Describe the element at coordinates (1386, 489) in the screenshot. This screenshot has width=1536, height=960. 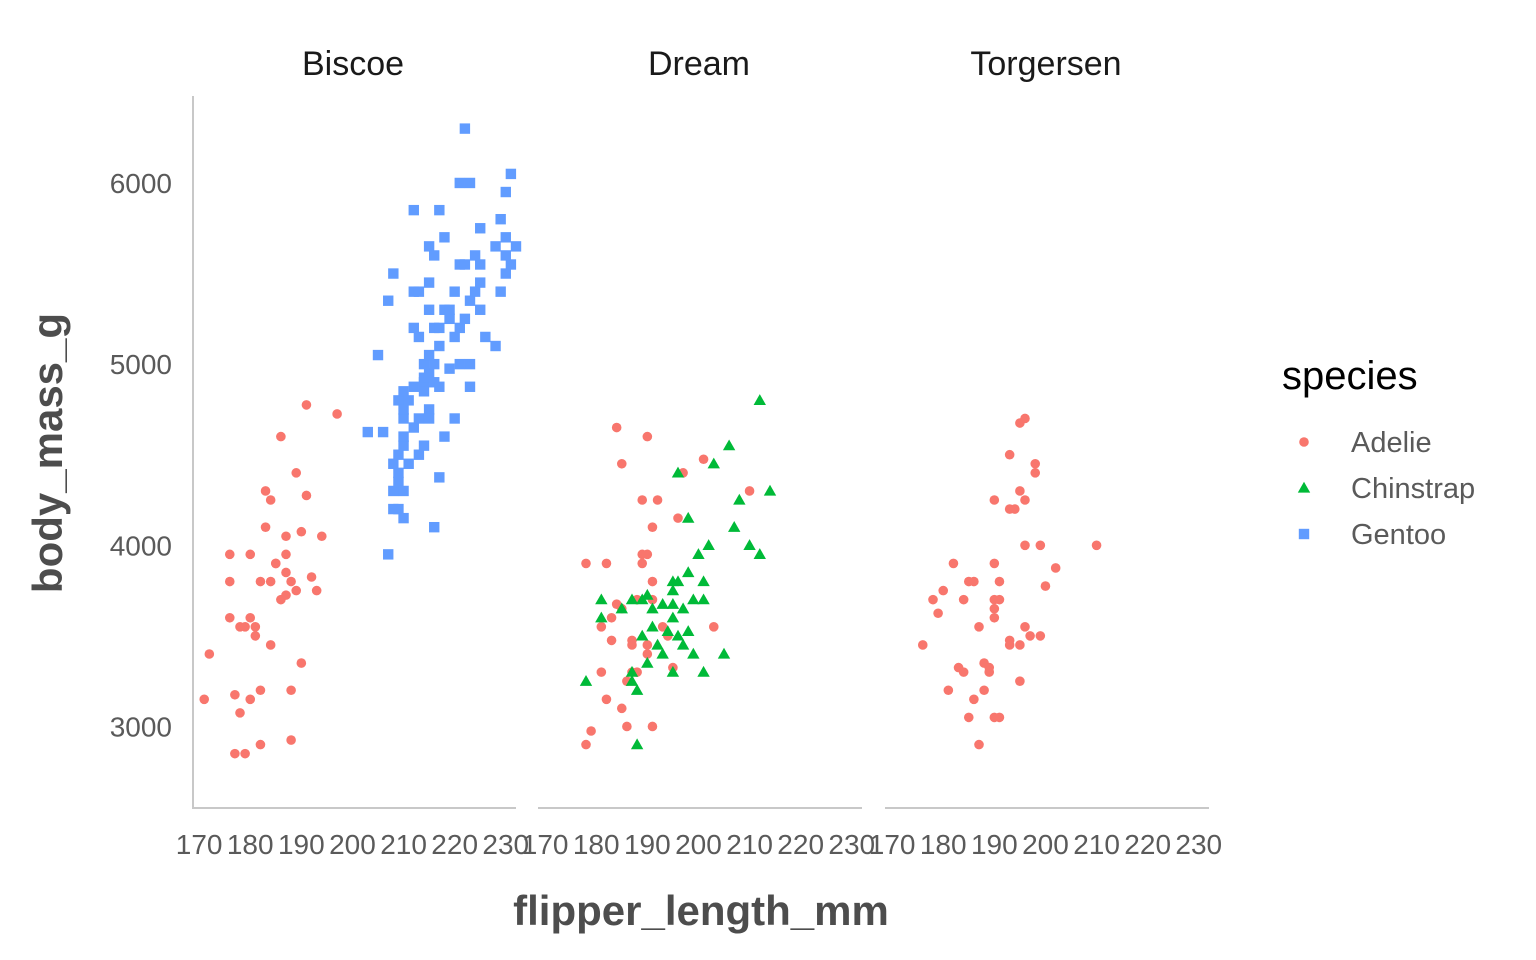
I see `legend-entries: Adelie Chinstrap Gentoo` at that location.